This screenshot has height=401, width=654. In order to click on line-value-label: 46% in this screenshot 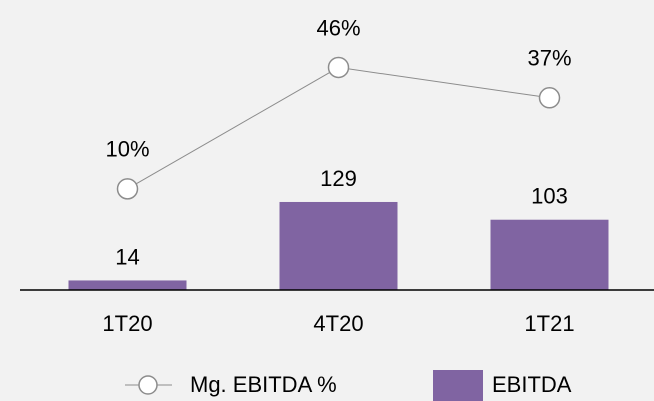, I will do `click(338, 27)`.